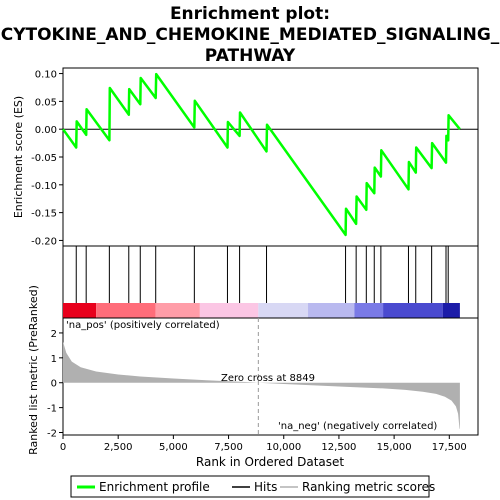  I want to click on rank-x-tick-label: 12,500, so click(338, 447).